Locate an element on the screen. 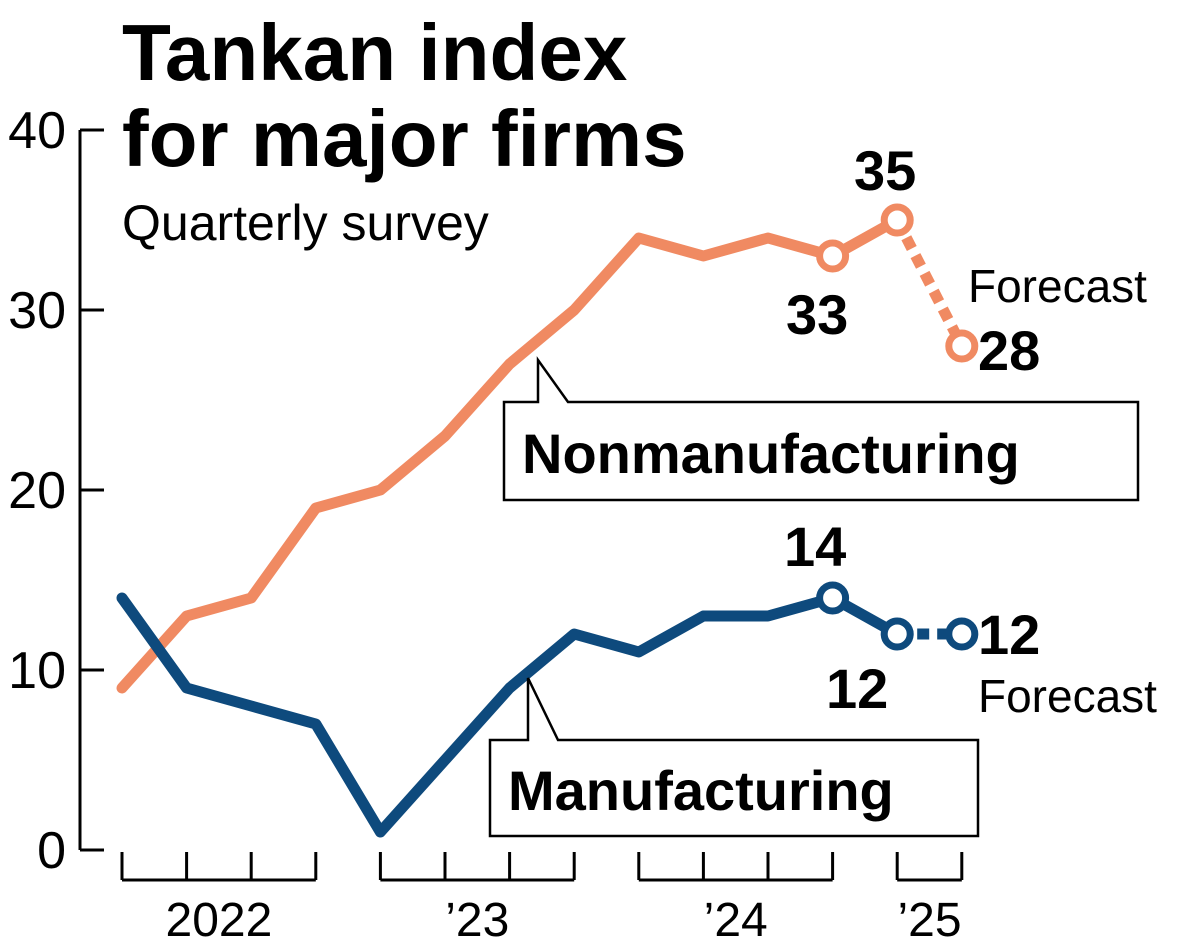 The width and height of the screenshot is (1200, 952). year-label: ’25 is located at coordinates (929, 920).